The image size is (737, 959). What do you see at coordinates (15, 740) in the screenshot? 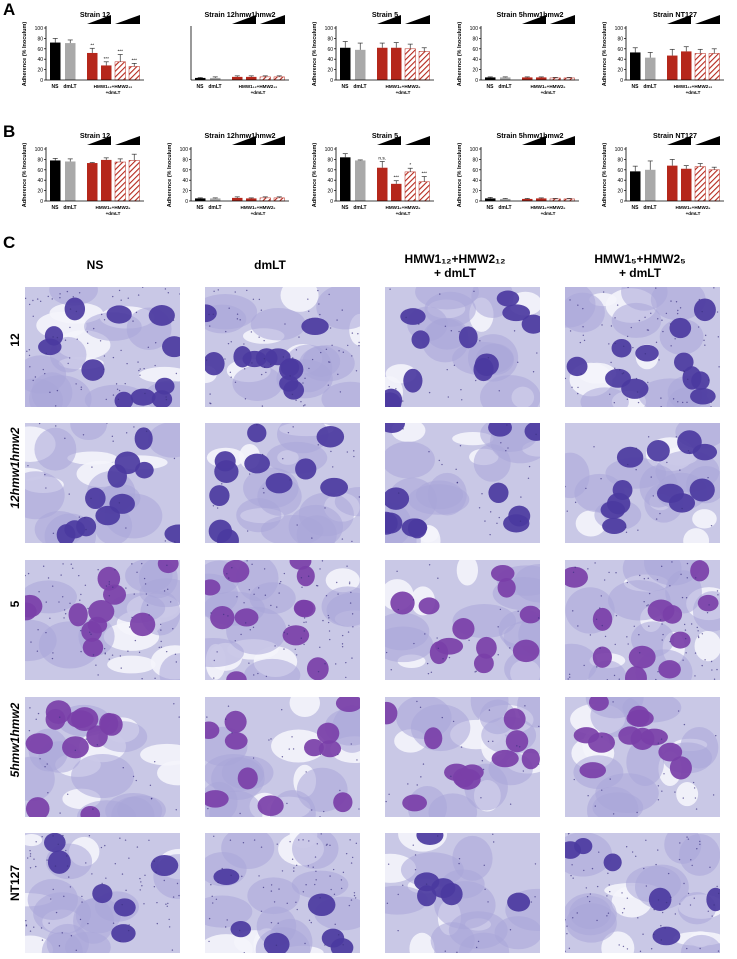
I see `row-label-5hmw1hmw2: 5hmw1hmw2` at bounding box center [15, 740].